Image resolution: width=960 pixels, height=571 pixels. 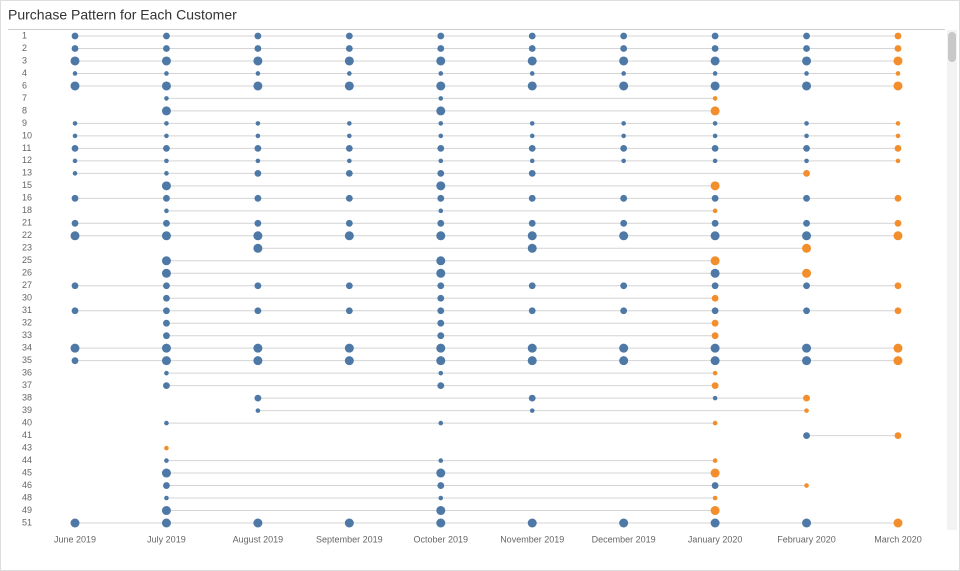 What do you see at coordinates (27, 260) in the screenshot?
I see `row-label: 25` at bounding box center [27, 260].